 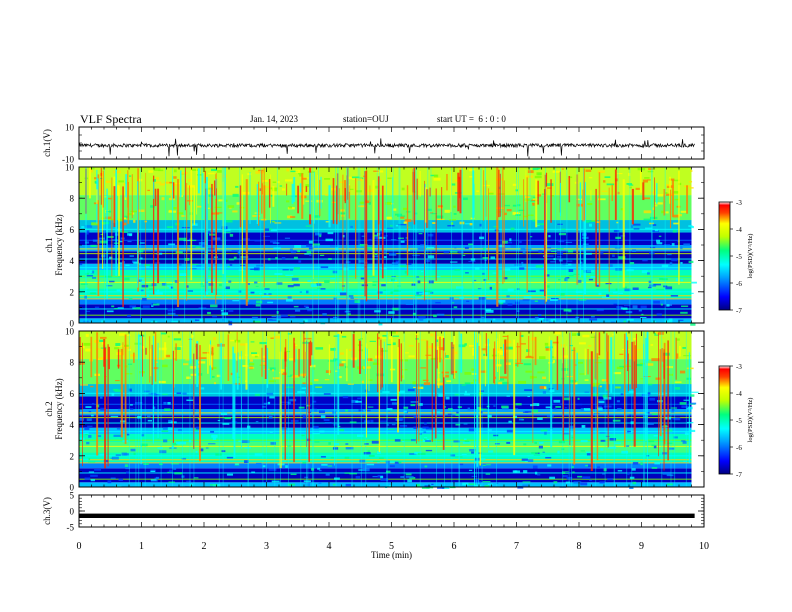 What do you see at coordinates (391, 555) in the screenshot?
I see `x-axis-label: Time (min)` at bounding box center [391, 555].